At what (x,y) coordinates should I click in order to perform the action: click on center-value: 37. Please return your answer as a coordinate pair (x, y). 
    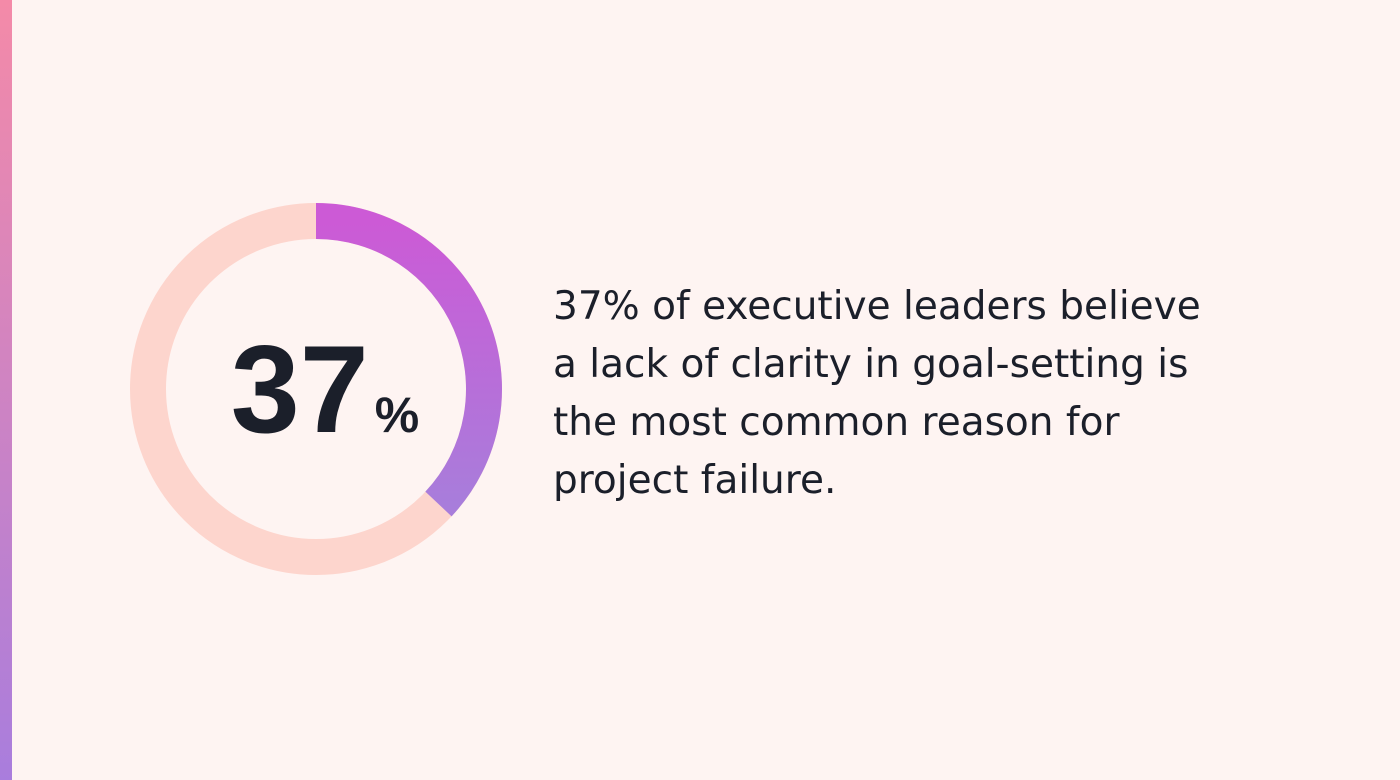
    Looking at the image, I should click on (300, 390).